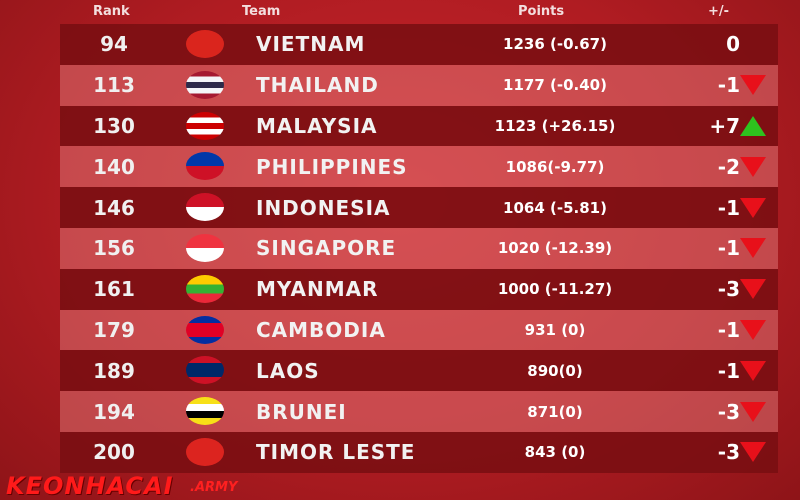 This screenshot has width=800, height=500. I want to click on rank-value: 140, so click(114, 166).